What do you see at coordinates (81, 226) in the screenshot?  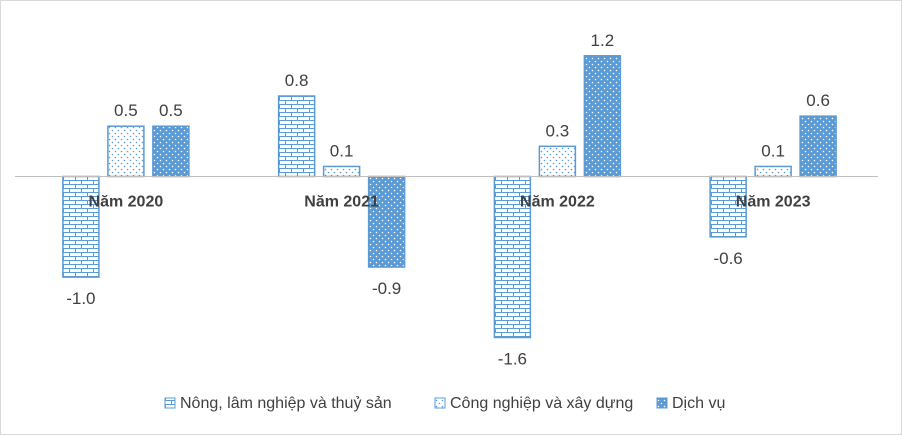 I see `bar-nong-lam-nghiep-va-thuy-san-nam-2020` at bounding box center [81, 226].